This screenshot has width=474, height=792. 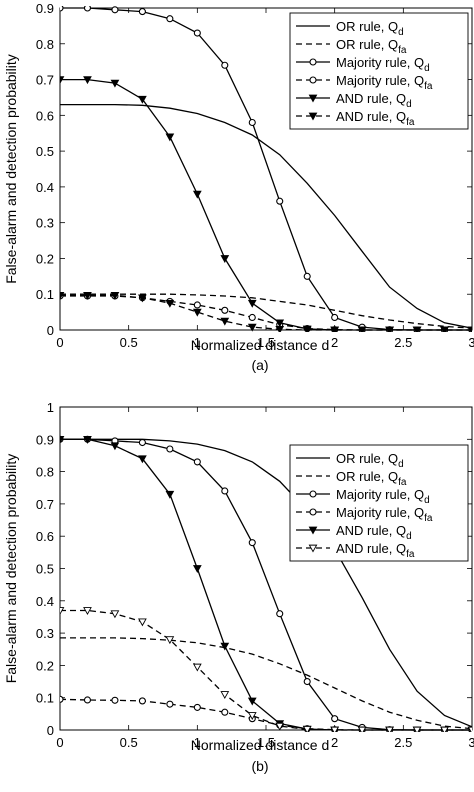 What do you see at coordinates (11, 169) in the screenshot?
I see `y-axis-label: False-alarm and detection probability` at bounding box center [11, 169].